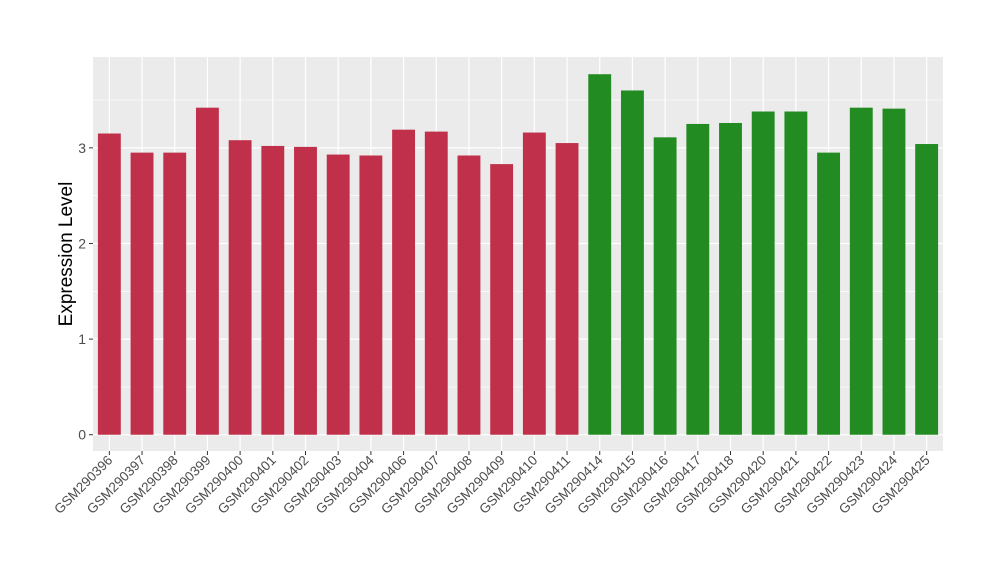  What do you see at coordinates (436, 283) in the screenshot?
I see `bar-GSM290407` at bounding box center [436, 283].